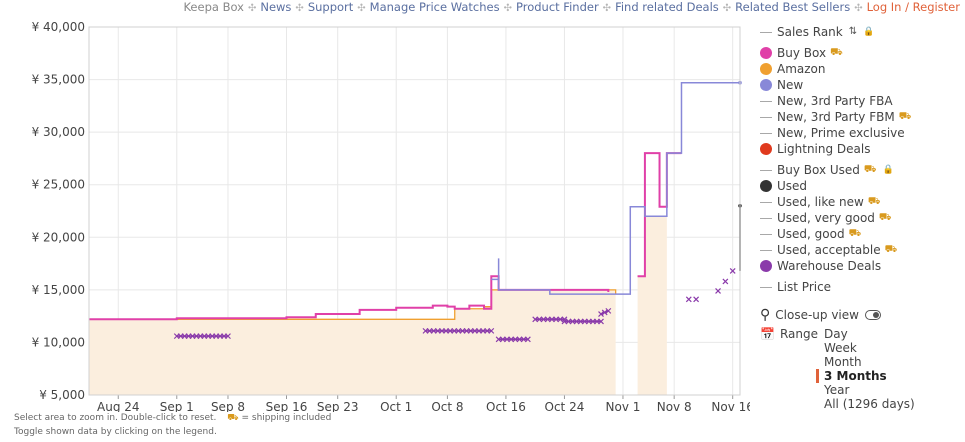 The height and width of the screenshot is (442, 965). Describe the element at coordinates (860, 32) in the screenshot. I see `legend-item-sales-rank: Sales Rank ⇅ 🔒` at that location.